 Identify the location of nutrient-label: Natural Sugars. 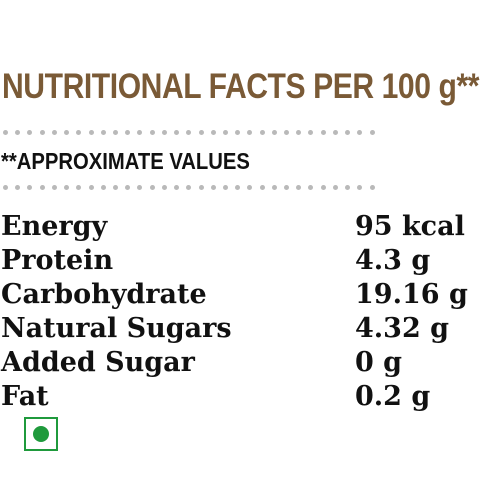
(116, 328).